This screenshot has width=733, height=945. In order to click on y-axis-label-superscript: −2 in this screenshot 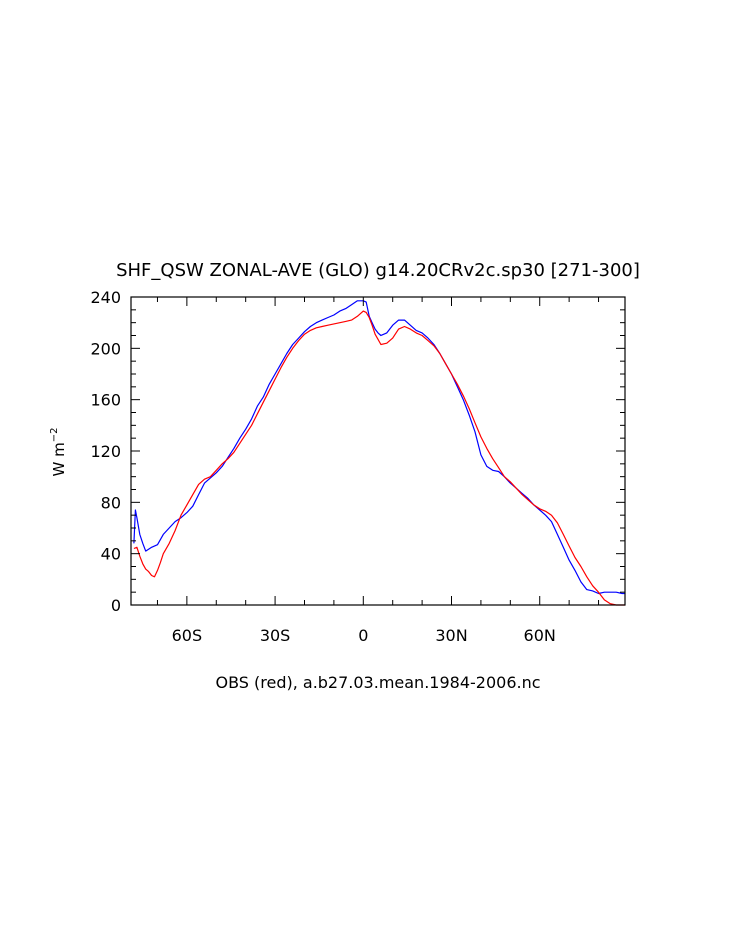, I will do `click(54, 435)`.